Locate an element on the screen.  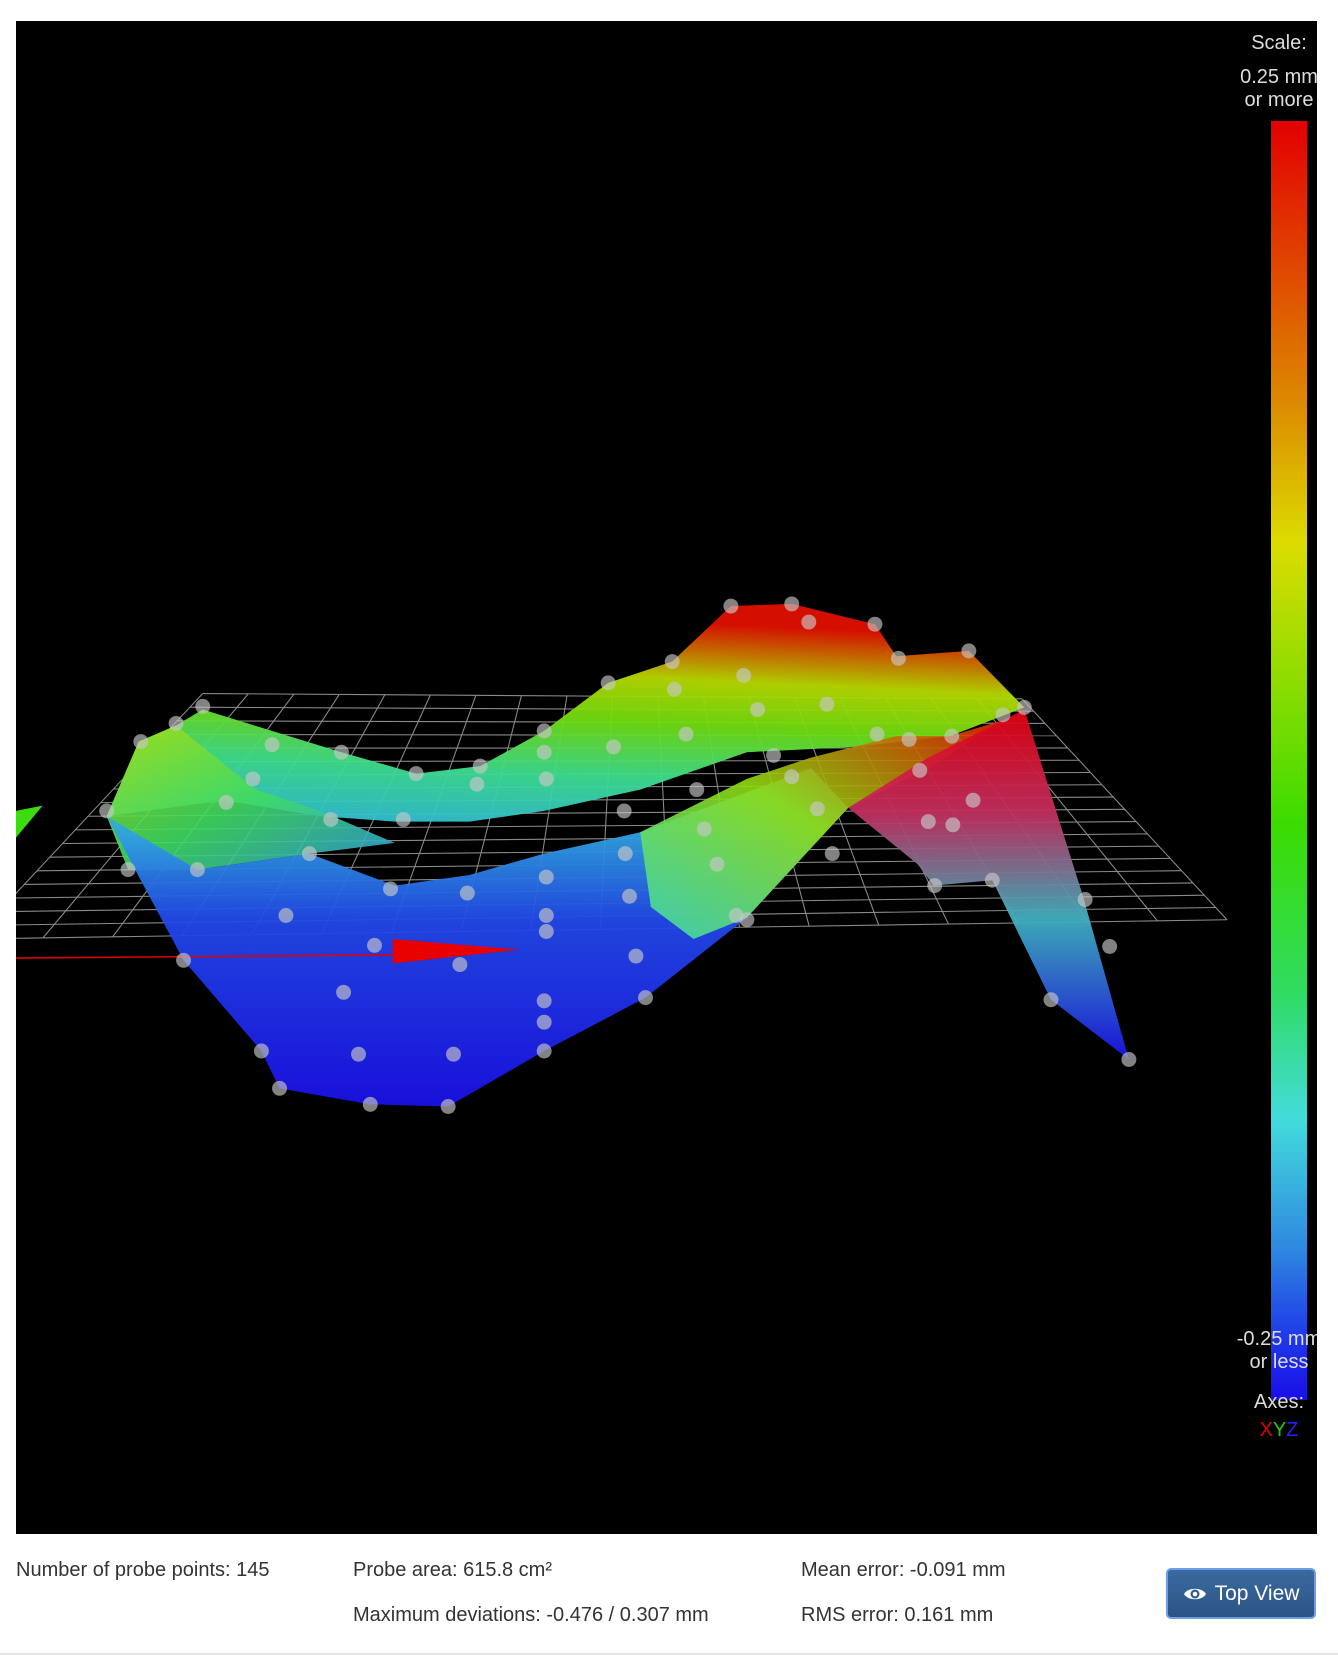
grid-line is located at coordinates (1124, 809).